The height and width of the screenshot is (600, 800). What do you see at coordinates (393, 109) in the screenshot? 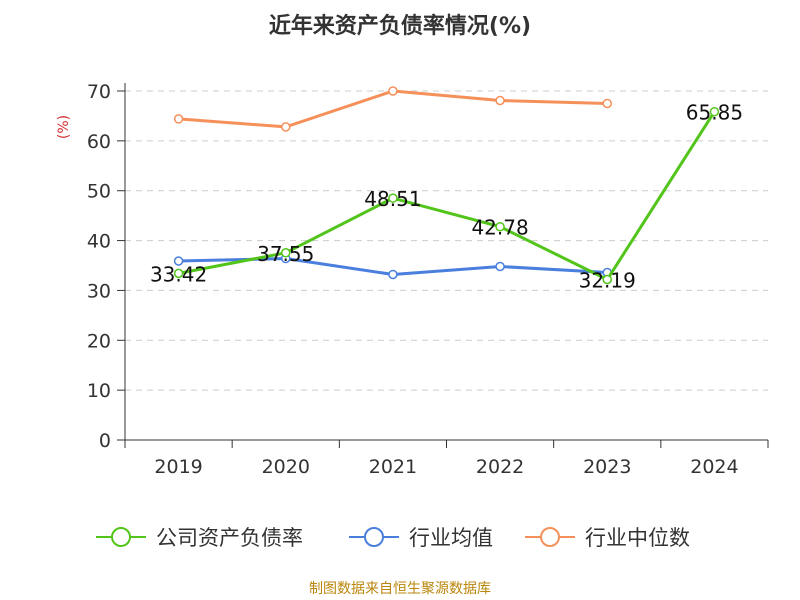
I see `series-line` at bounding box center [393, 109].